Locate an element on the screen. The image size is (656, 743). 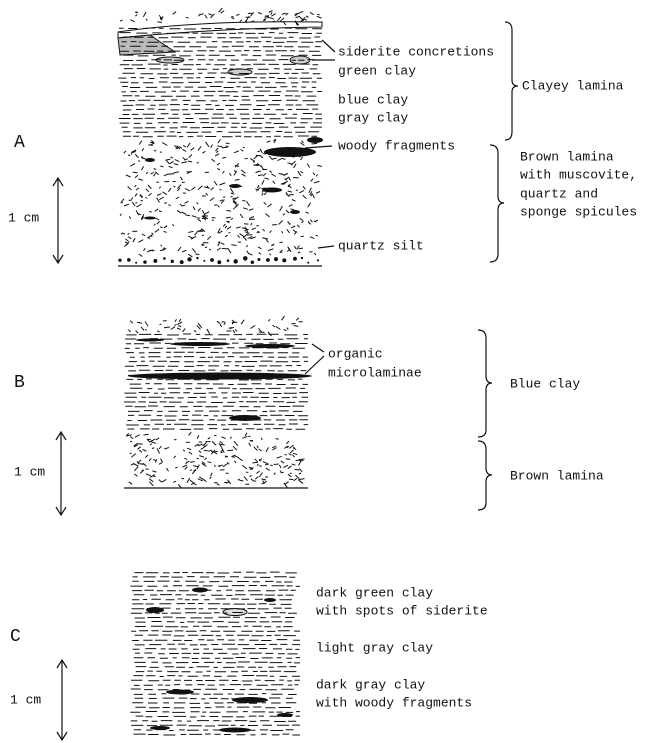
label: green clay is located at coordinates (377, 70).